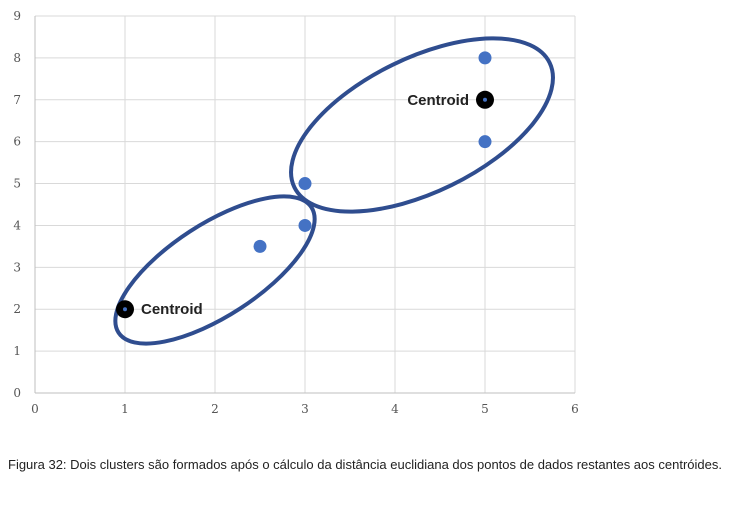 The height and width of the screenshot is (507, 750). What do you see at coordinates (17, 393) in the screenshot?
I see `y-tick-label: 0` at bounding box center [17, 393].